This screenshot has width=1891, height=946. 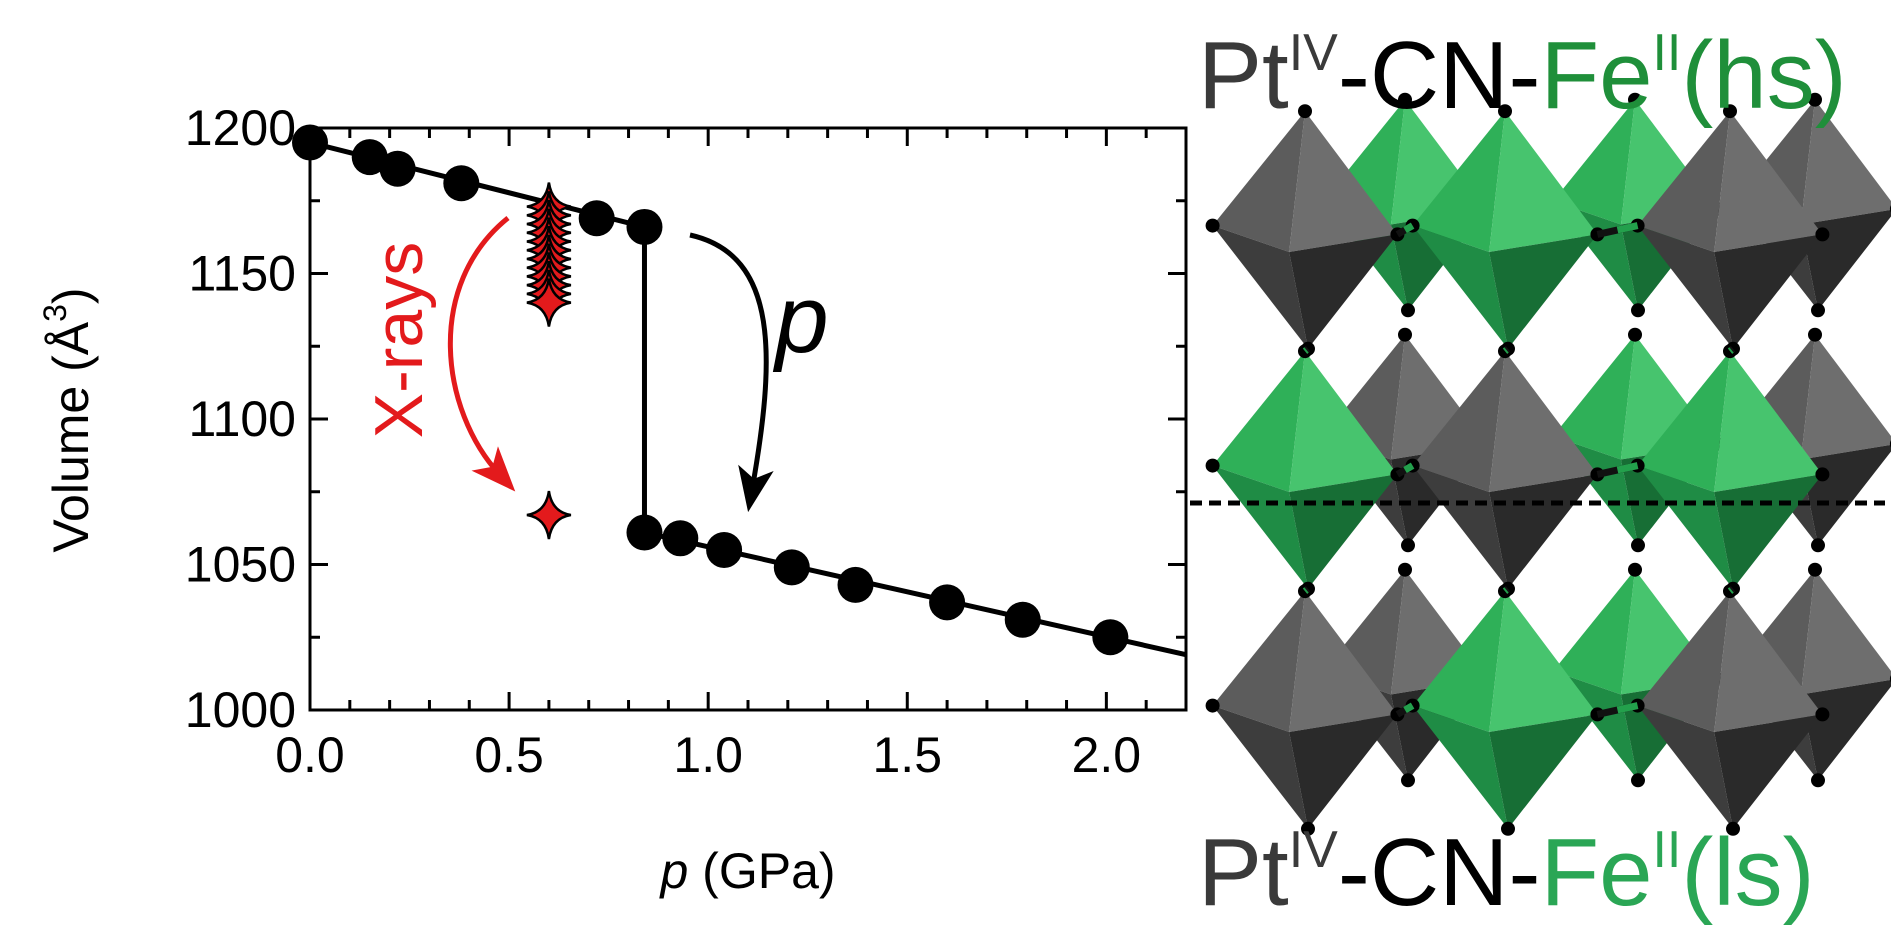 I want to click on x-tick-label: 1.5, so click(x=908, y=755).